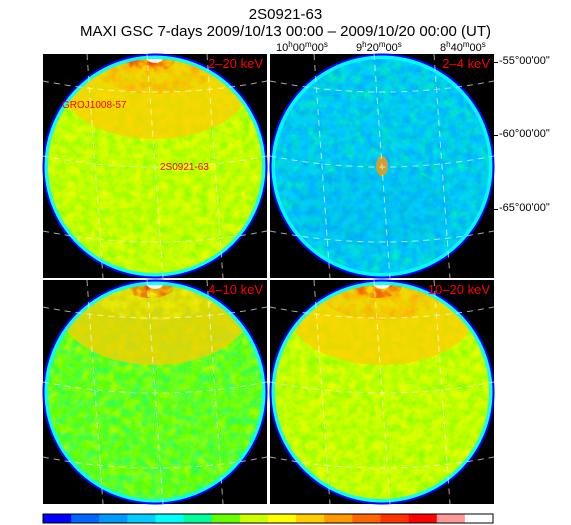 This screenshot has height=525, width=571. I want to click on energy-band-label: 4–10 keV, so click(235, 289).